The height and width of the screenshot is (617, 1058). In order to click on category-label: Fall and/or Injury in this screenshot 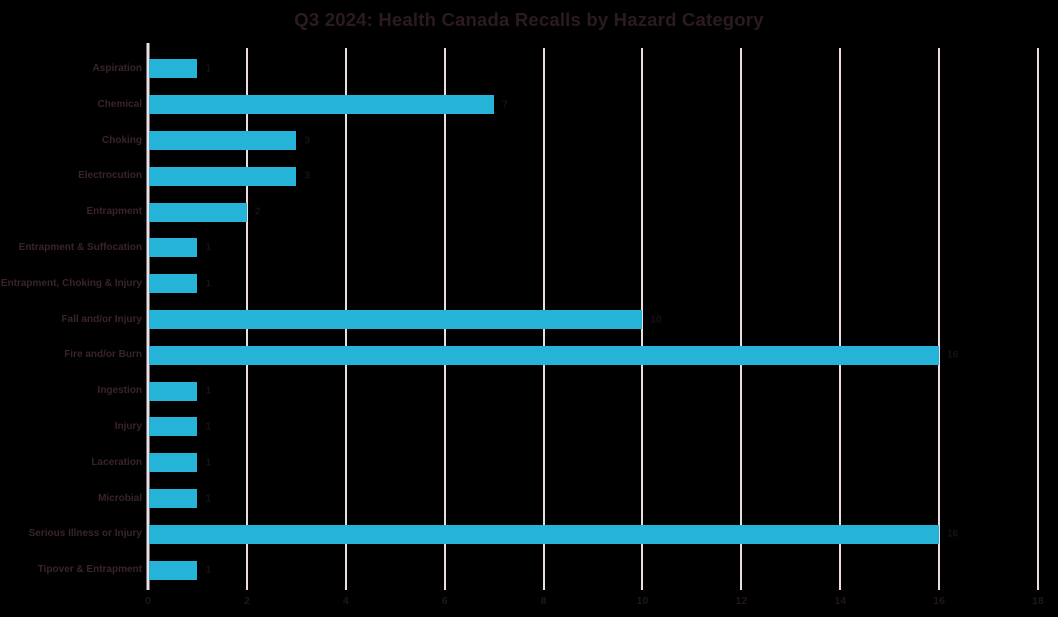, I will do `click(101, 319)`.